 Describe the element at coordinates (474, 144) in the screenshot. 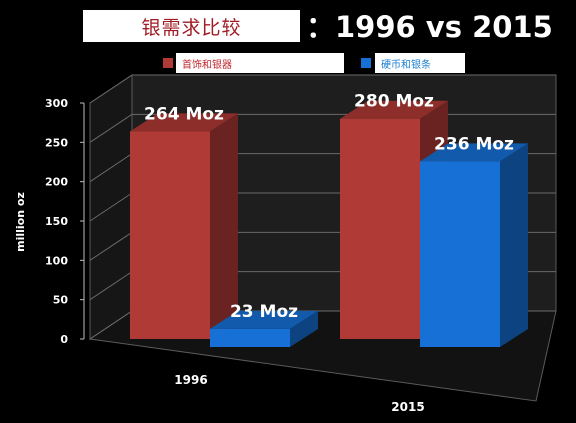

I see `data-label: 236 Moz` at that location.